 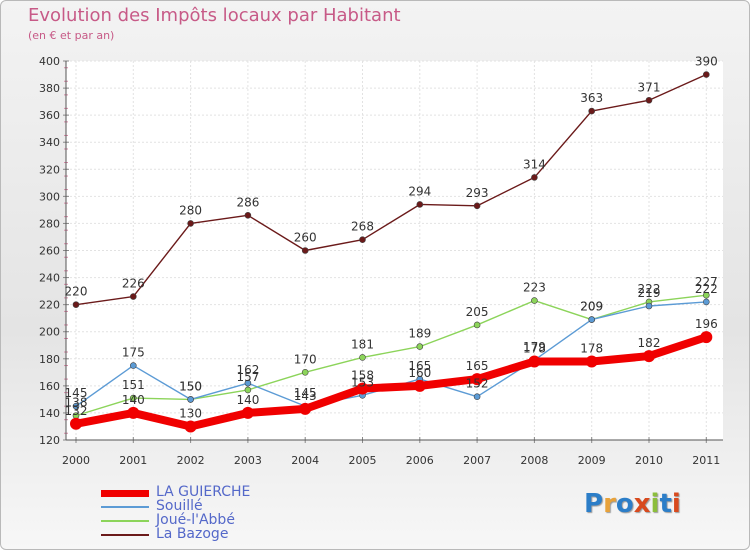 What do you see at coordinates (594, 504) in the screenshot?
I see `logo-letter: P` at bounding box center [594, 504].